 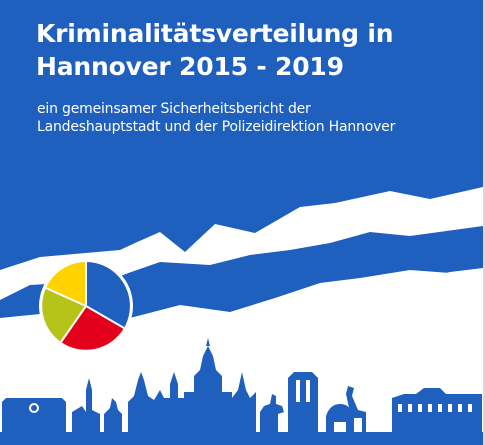 What do you see at coordinates (86, 405) in the screenshot?
I see `church-silhouette` at bounding box center [86, 405].